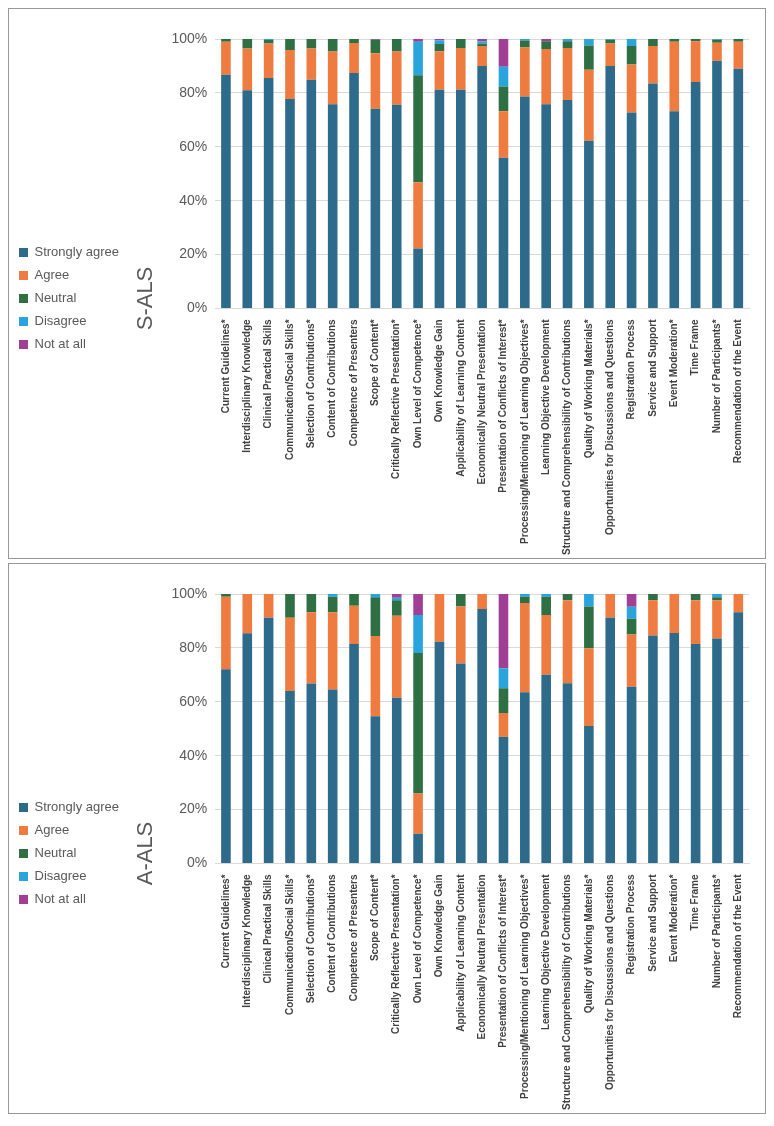  What do you see at coordinates (674, 918) in the screenshot?
I see `x-tick-label: Event Moderation*` at bounding box center [674, 918].